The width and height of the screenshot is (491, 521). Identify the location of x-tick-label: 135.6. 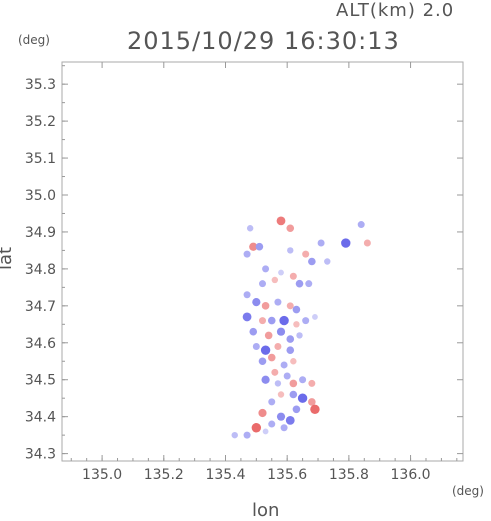
(287, 475).